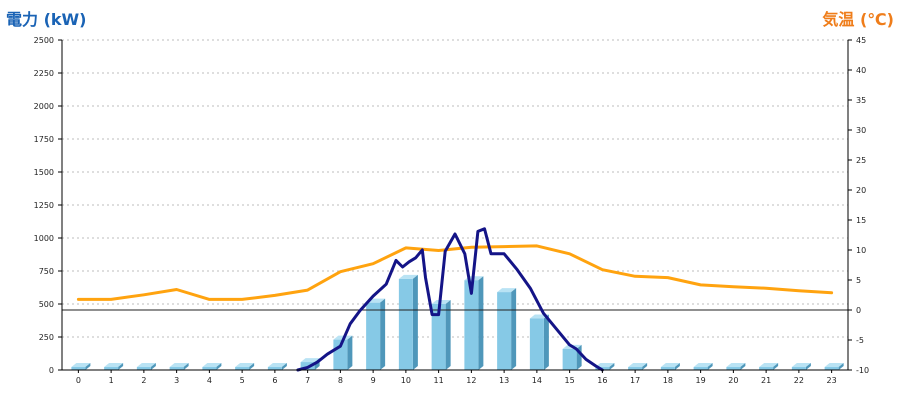 This screenshot has height=404, width=900. I want to click on x-tick-label: 8, so click(340, 380).